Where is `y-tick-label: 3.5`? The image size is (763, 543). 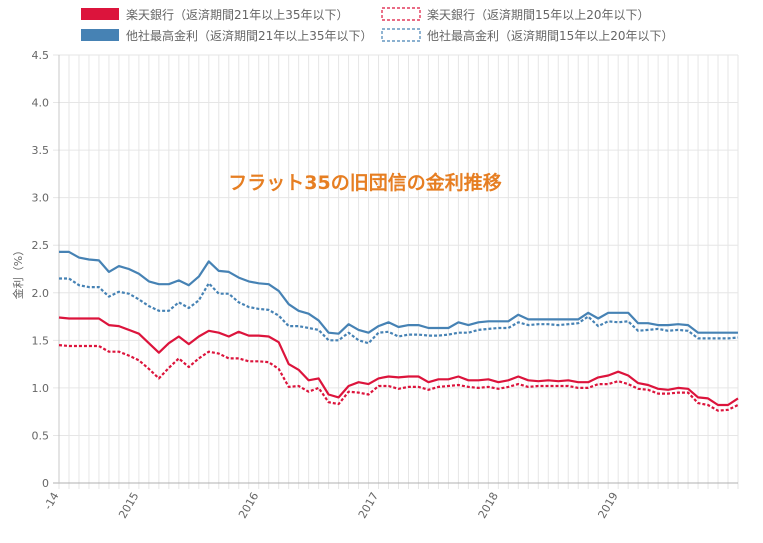
y-tick-label: 3.5 is located at coordinates (41, 150).